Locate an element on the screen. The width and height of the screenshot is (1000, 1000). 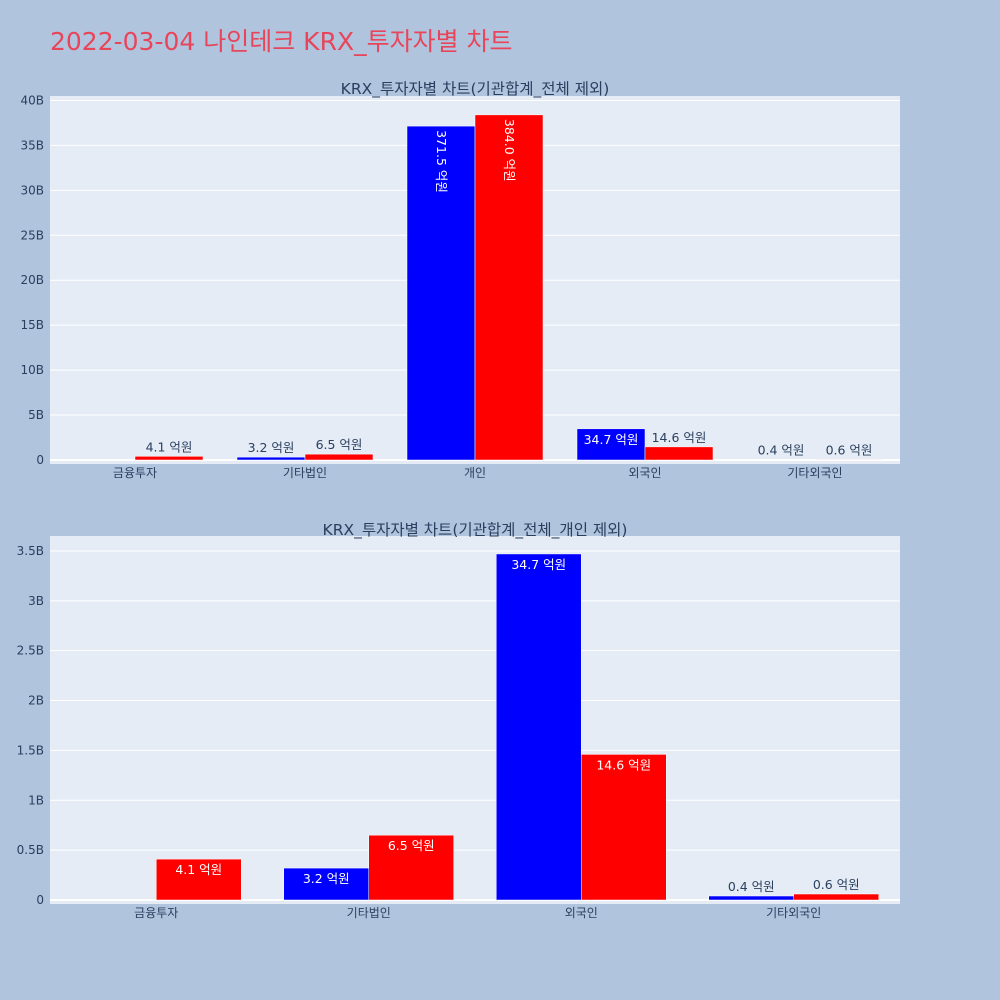
y-tick-label: 3B is located at coordinates (36, 601).